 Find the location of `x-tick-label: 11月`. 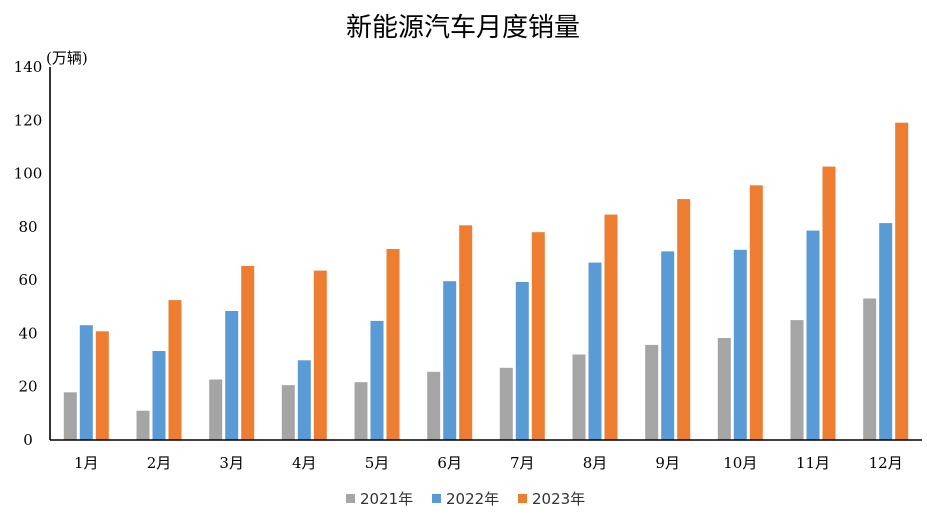

x-tick-label: 11月 is located at coordinates (813, 463).